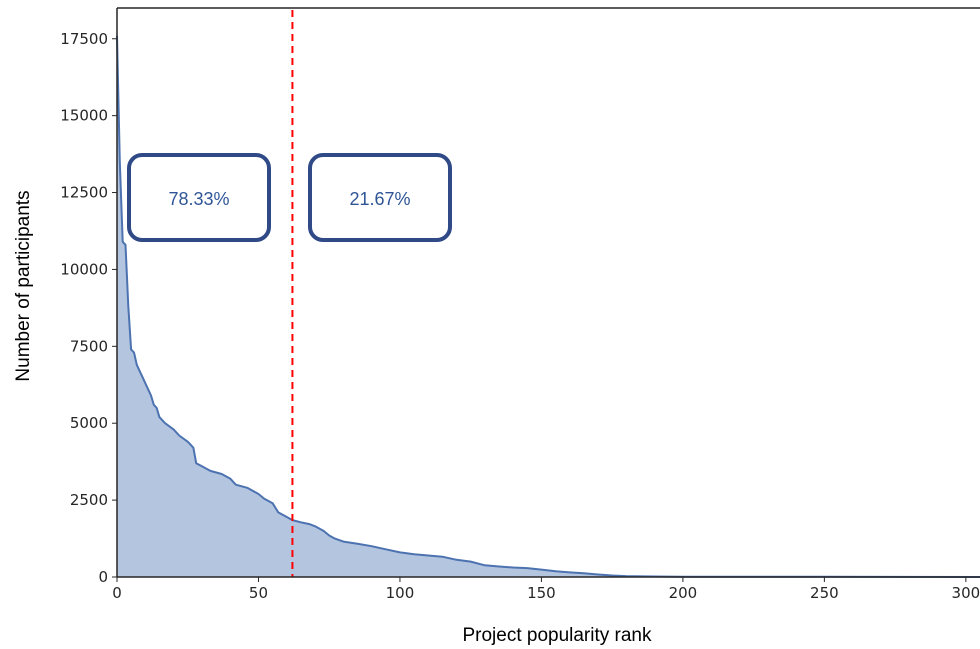  I want to click on x-tick-label: 50, so click(258, 593).